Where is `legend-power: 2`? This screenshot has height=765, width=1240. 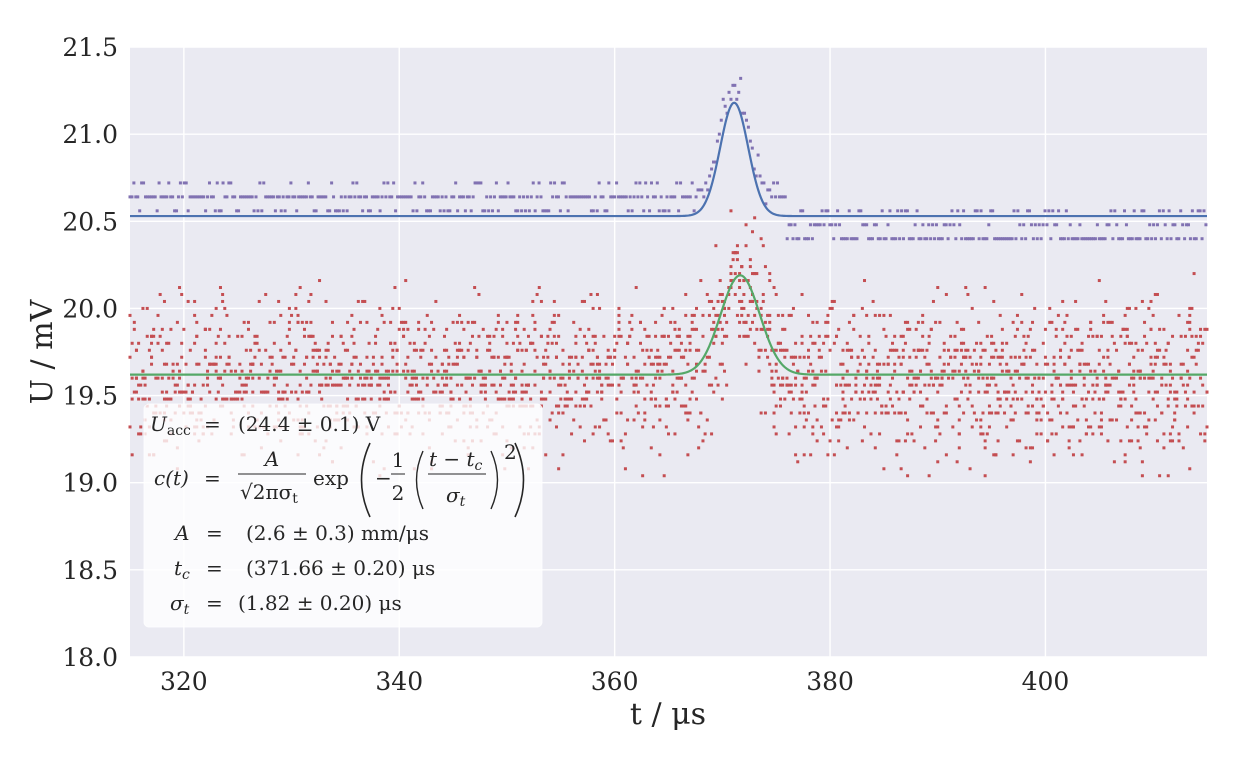 legend-power: 2 is located at coordinates (510, 452).